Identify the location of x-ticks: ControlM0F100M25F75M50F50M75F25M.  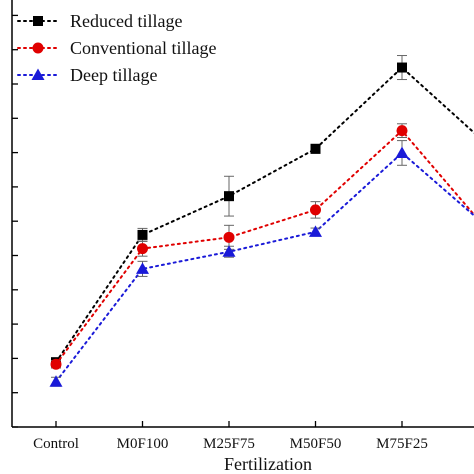
(230, 436).